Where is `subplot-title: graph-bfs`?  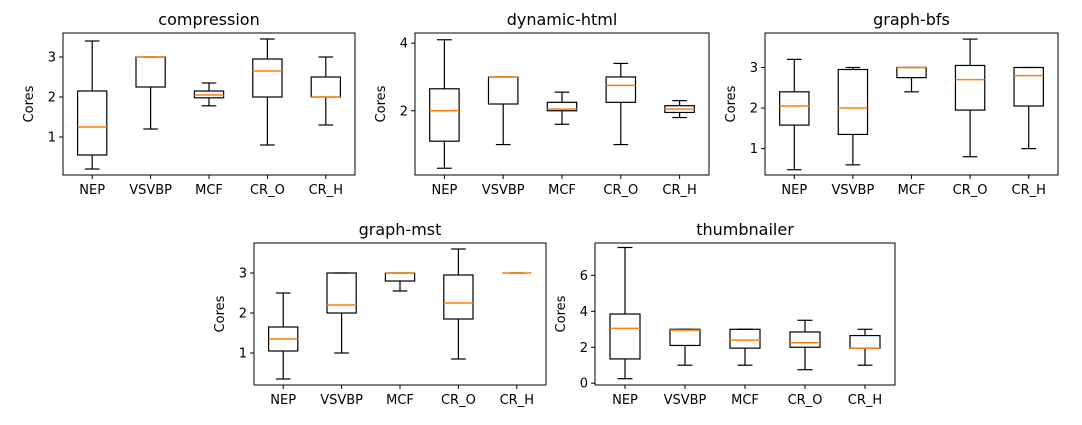 subplot-title: graph-bfs is located at coordinates (911, 19).